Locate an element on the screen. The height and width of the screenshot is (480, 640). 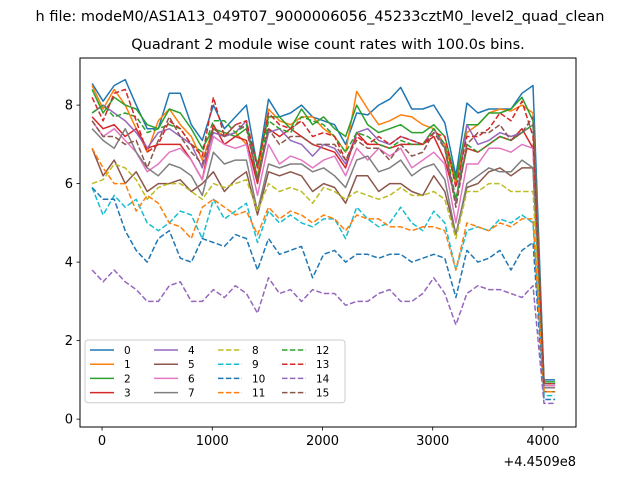
legend-label-11: 11 is located at coordinates (258, 394).